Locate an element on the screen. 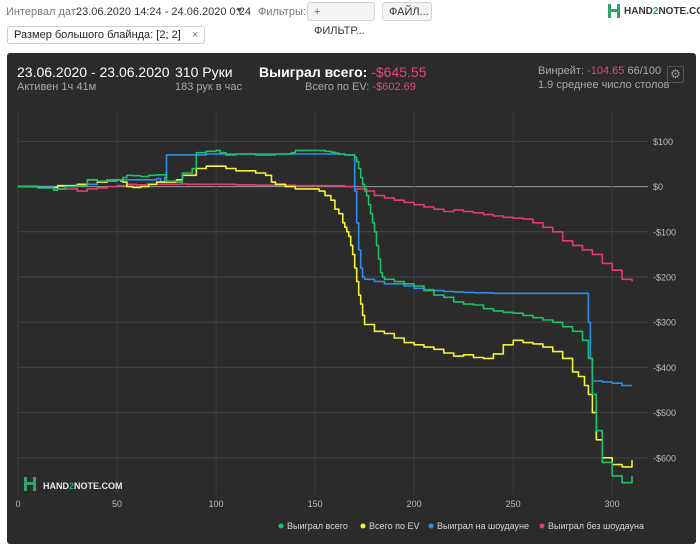 This screenshot has width=700, height=546. y-tick-label: -$600 is located at coordinates (664, 458).